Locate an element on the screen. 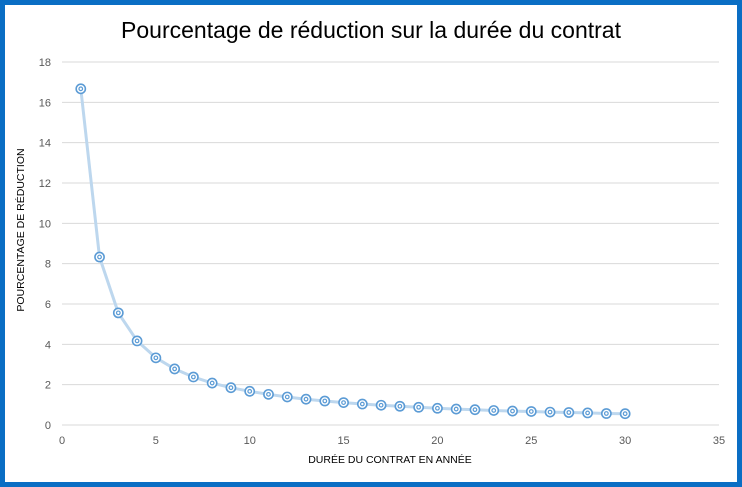  y-tick-label: 0 is located at coordinates (48, 426).